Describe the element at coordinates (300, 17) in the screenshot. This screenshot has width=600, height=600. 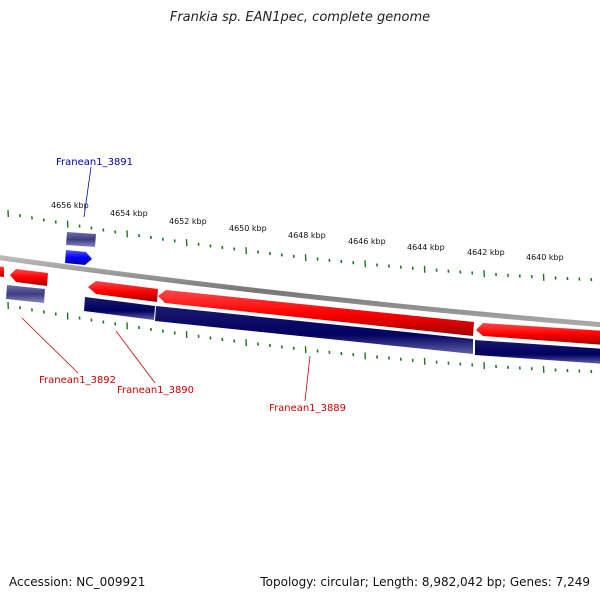
I see `map-title: Frankia sp. EAN1pec, complete genome` at that location.